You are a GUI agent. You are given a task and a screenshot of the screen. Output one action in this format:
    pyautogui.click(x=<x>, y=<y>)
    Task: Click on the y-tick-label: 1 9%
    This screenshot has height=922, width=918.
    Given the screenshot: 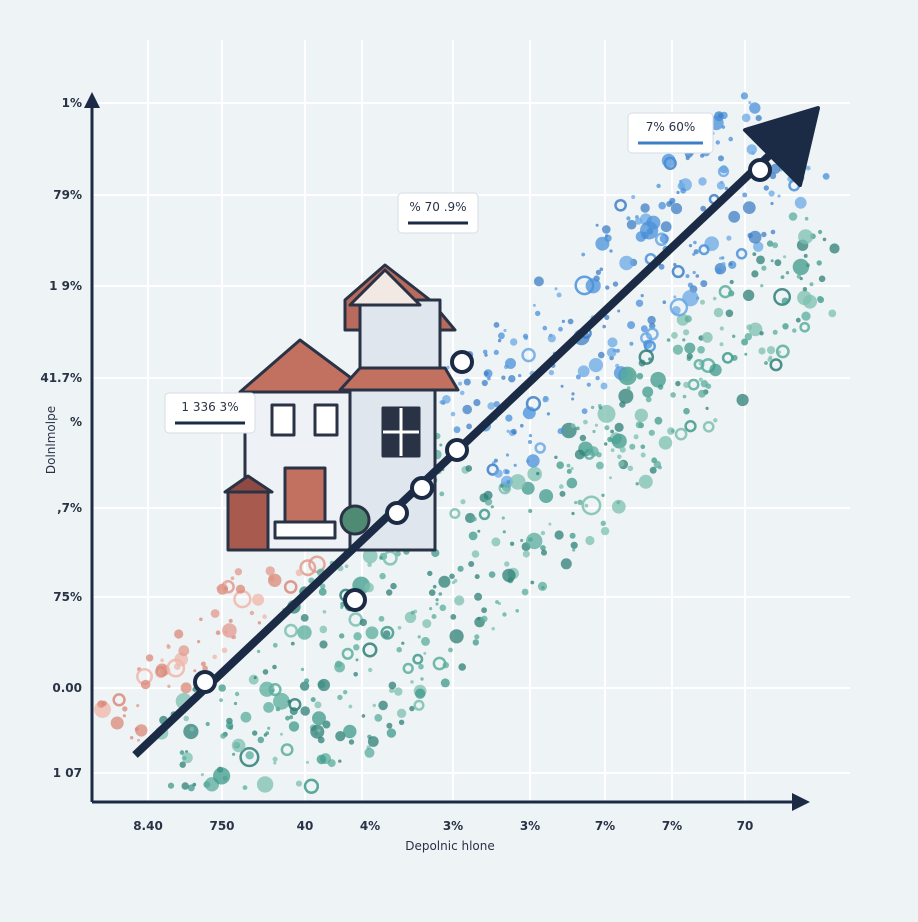 What is the action you would take?
    pyautogui.click(x=65, y=286)
    